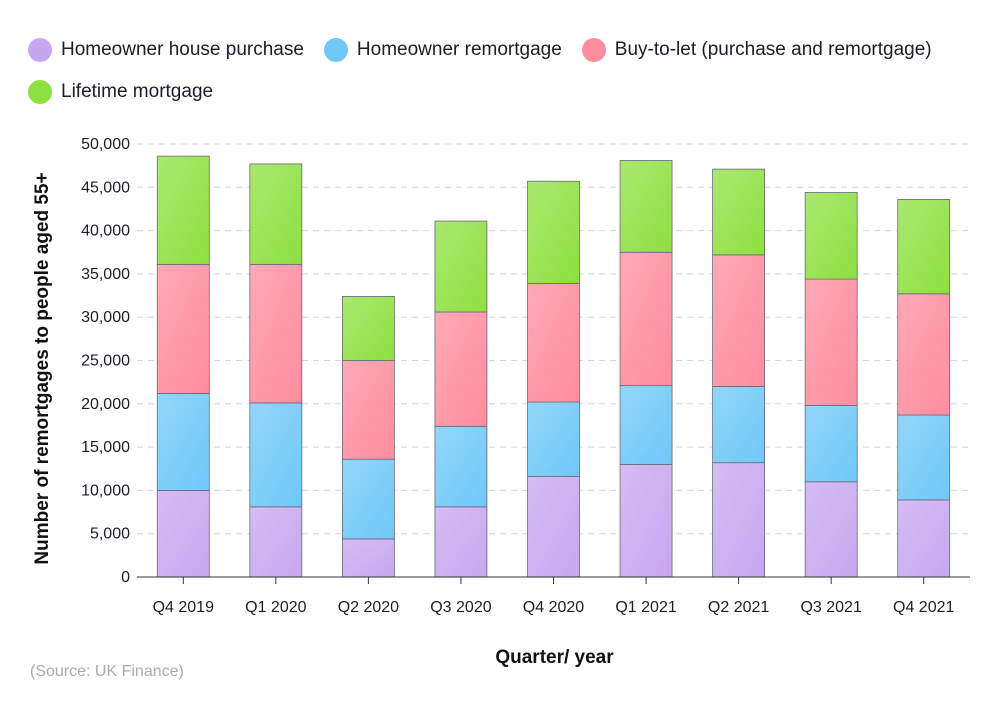 Image resolution: width=1000 pixels, height=710 pixels. Describe the element at coordinates (368, 607) in the screenshot. I see `x-tick-label: Q2 2020` at that location.